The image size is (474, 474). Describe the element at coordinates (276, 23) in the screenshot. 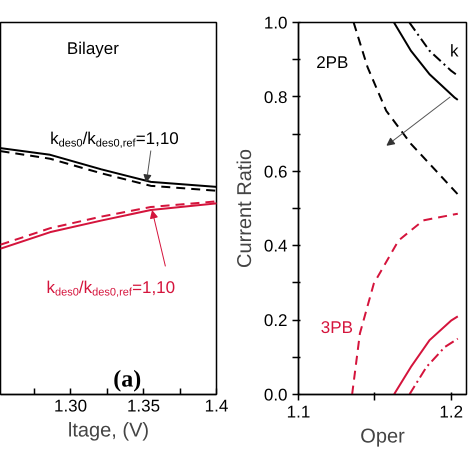

I see `y-tick-label: 1.0` at that location.